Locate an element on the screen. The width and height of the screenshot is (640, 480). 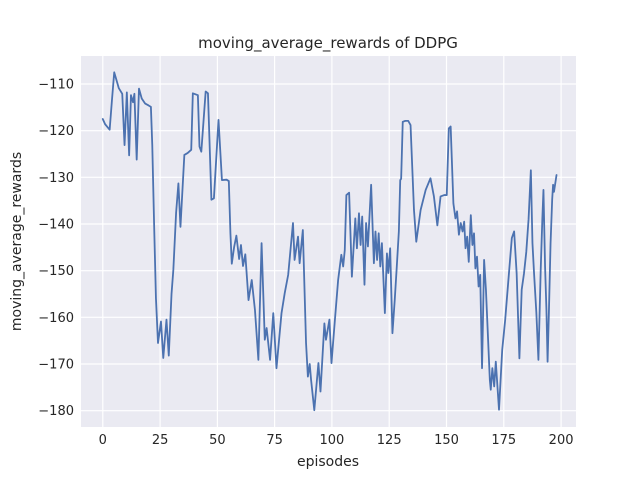
y-tick-label: −150 is located at coordinates (56, 271).